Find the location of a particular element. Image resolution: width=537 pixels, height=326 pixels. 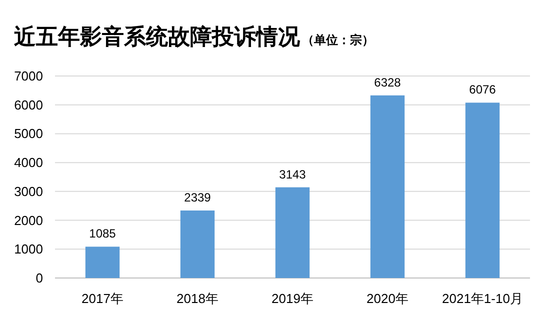

data-label: 1085 is located at coordinates (102, 233).